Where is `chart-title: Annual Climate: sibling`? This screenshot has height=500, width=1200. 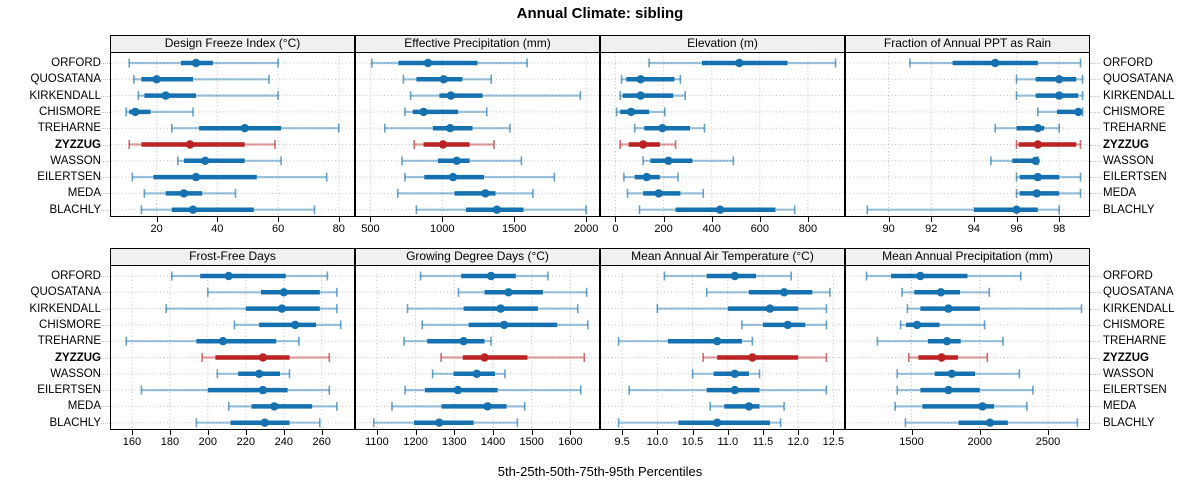
chart-title: Annual Climate: sibling is located at coordinates (600, 13).